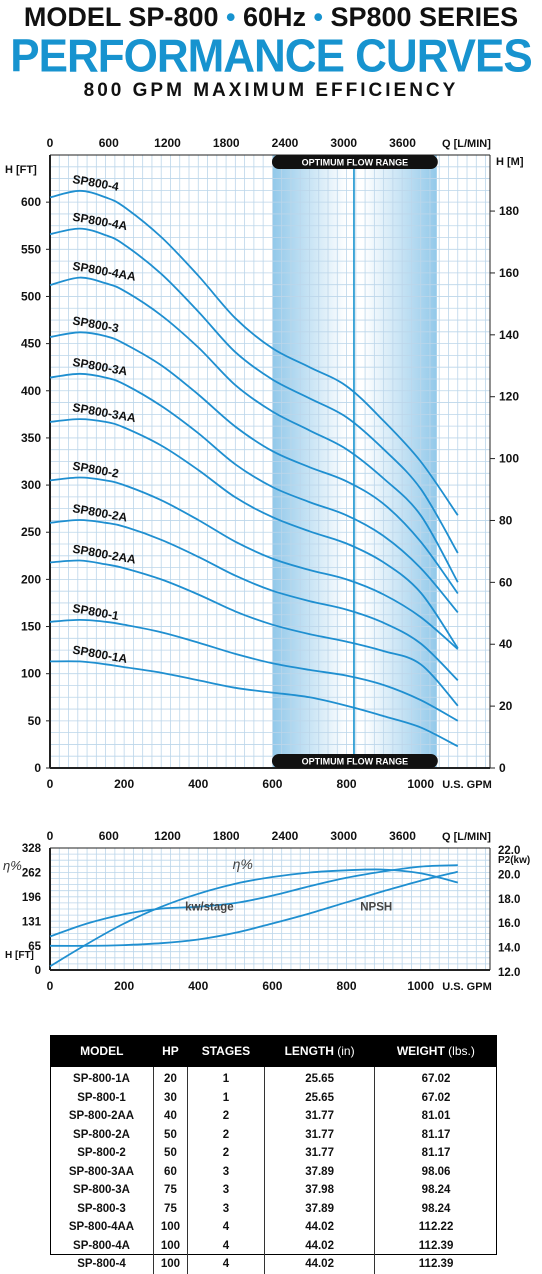 The image size is (542, 1274). I want to click on annotation: NPSH, so click(376, 907).